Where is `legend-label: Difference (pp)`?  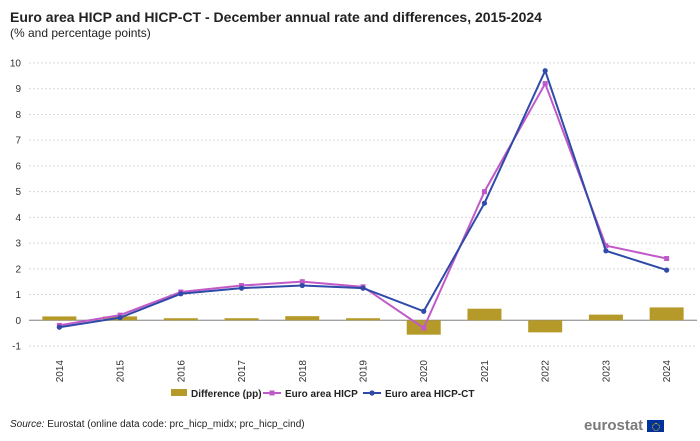 legend-label: Difference (pp) is located at coordinates (226, 394).